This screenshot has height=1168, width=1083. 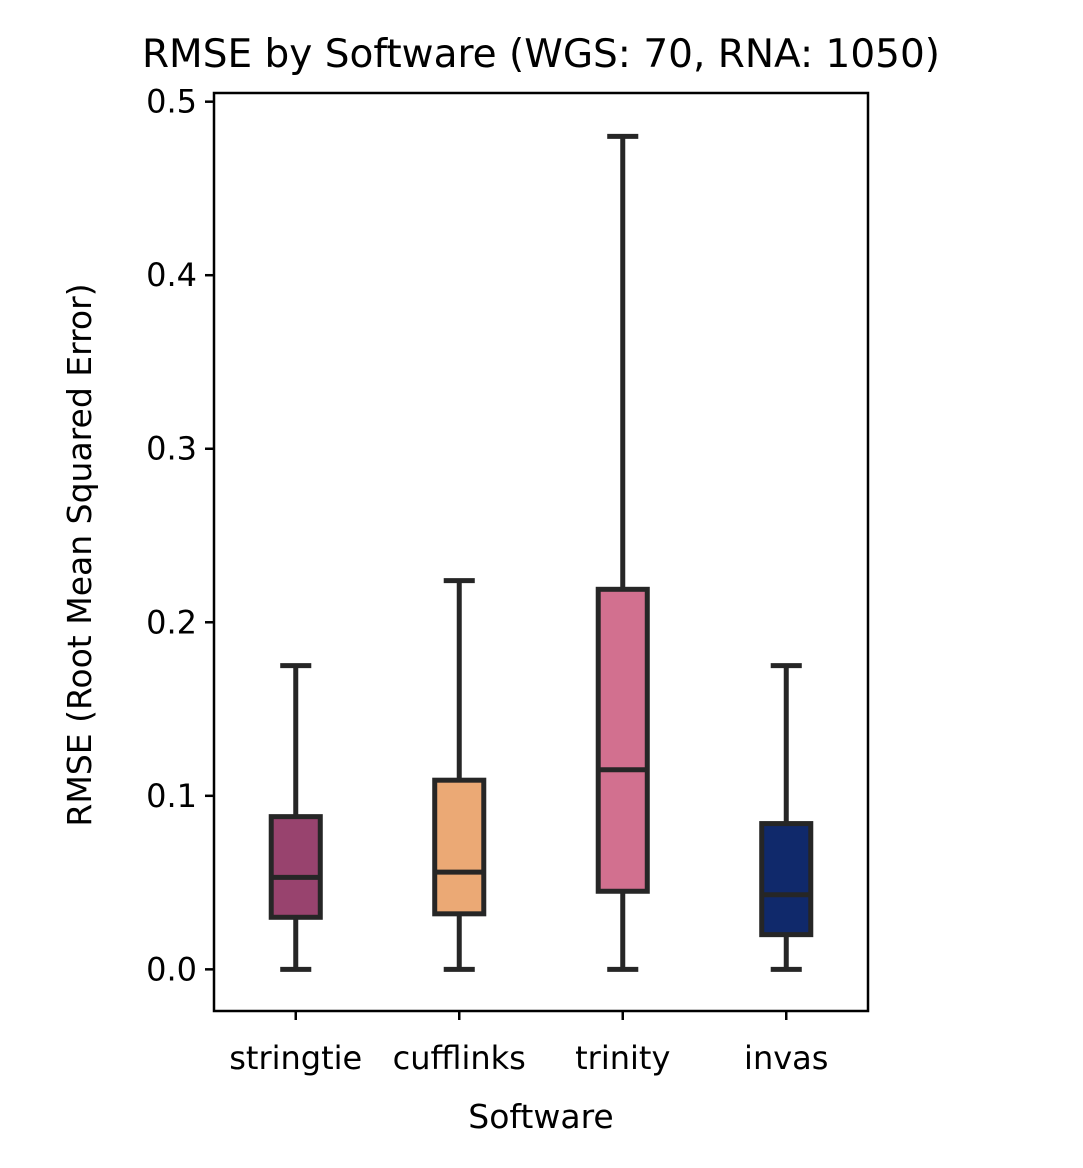 What do you see at coordinates (786, 817) in the screenshot?
I see `box-group-invas` at bounding box center [786, 817].